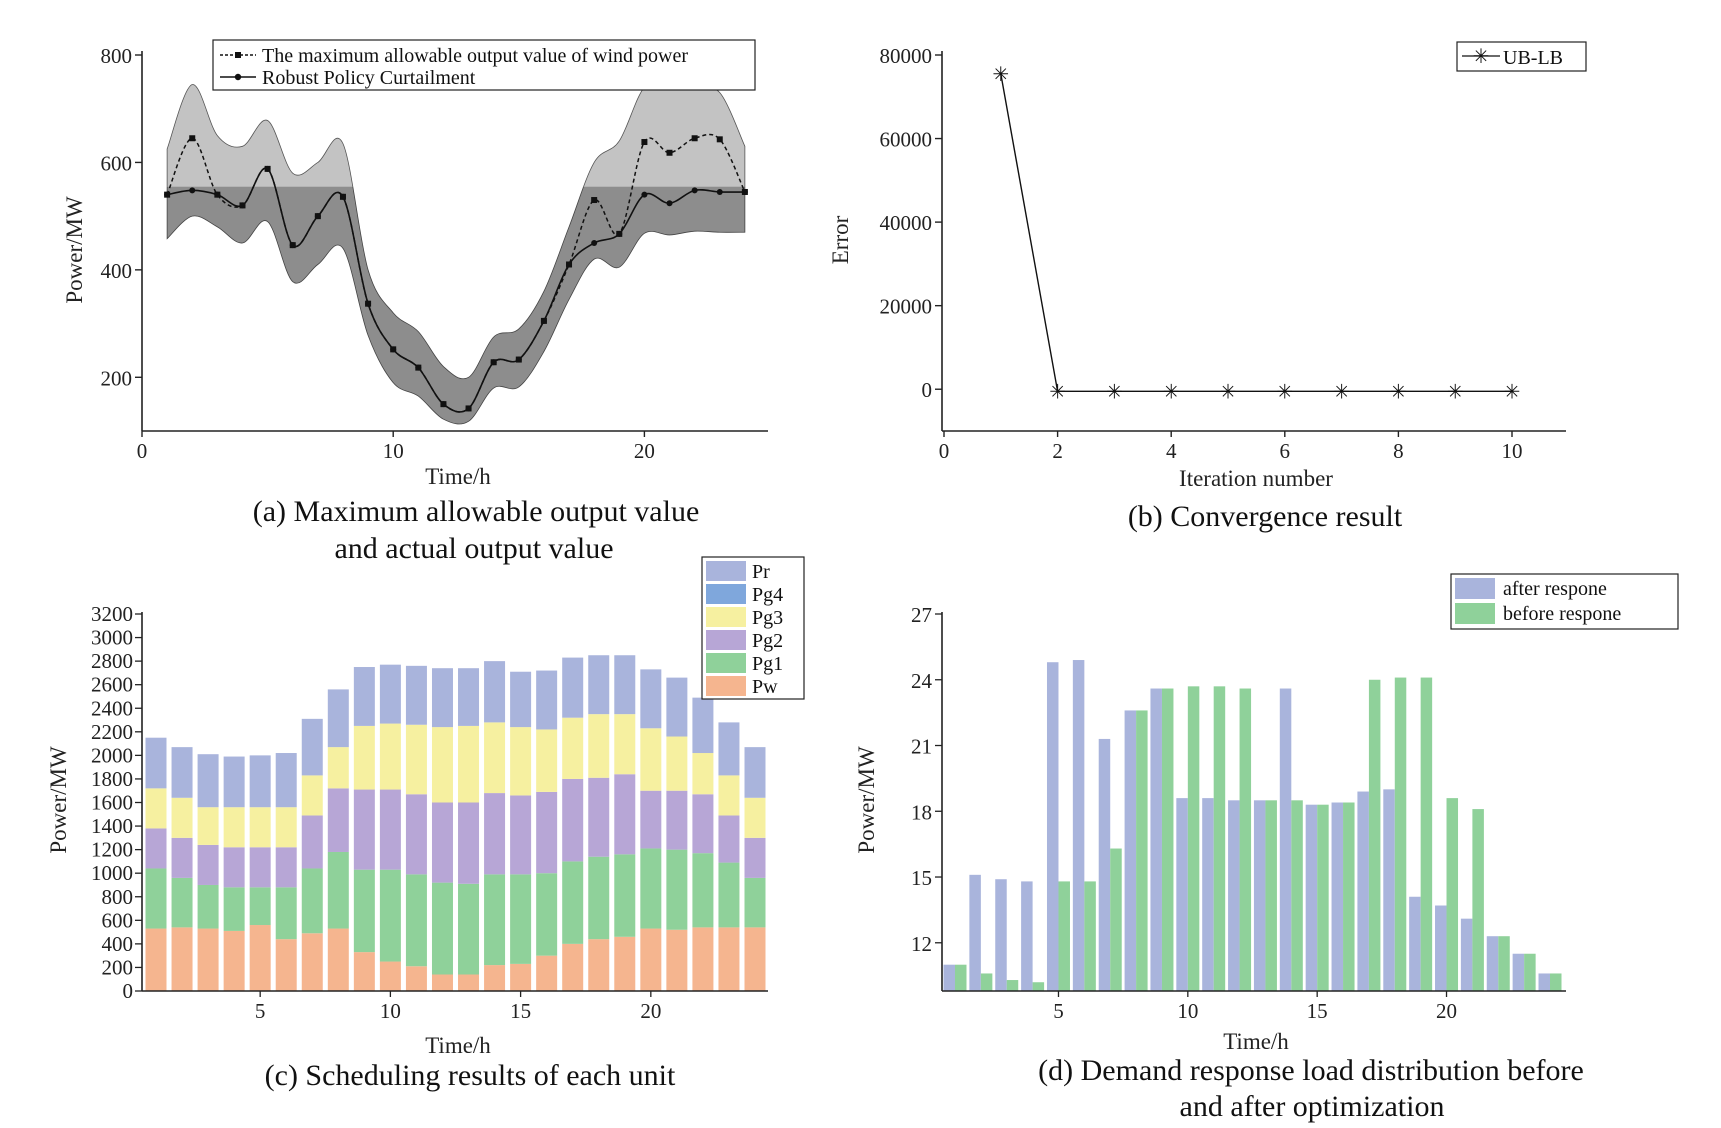  Describe the element at coordinates (767, 595) in the screenshot. I see `chart-c-legend-label-pg4: Pg4` at that location.